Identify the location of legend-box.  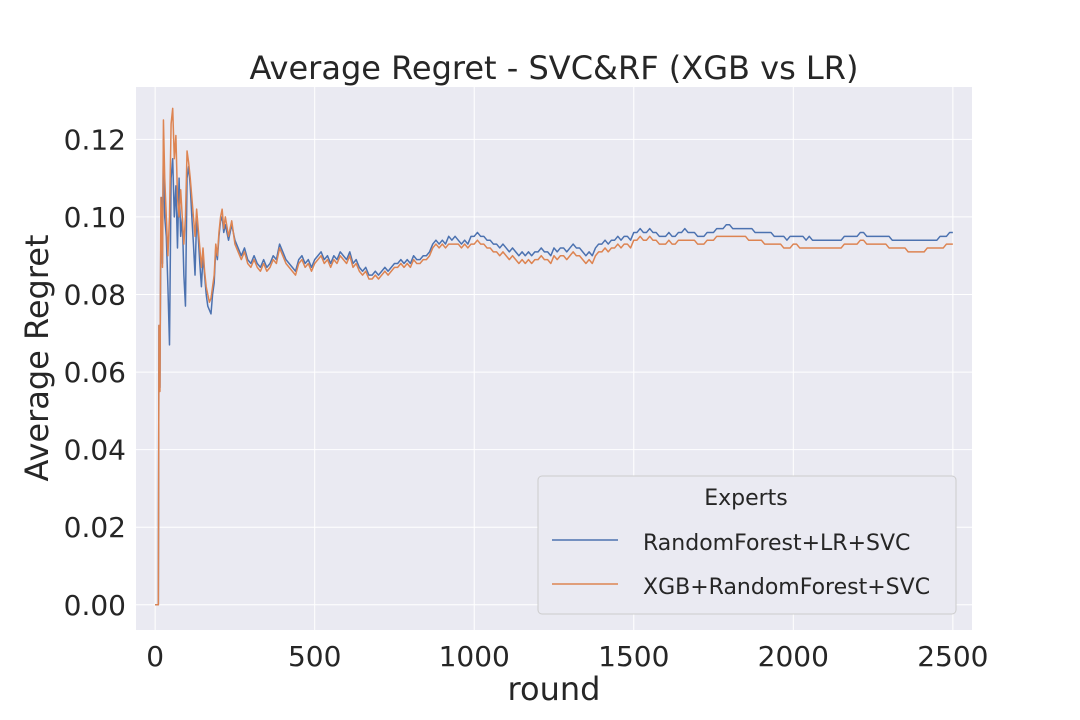
(747, 545).